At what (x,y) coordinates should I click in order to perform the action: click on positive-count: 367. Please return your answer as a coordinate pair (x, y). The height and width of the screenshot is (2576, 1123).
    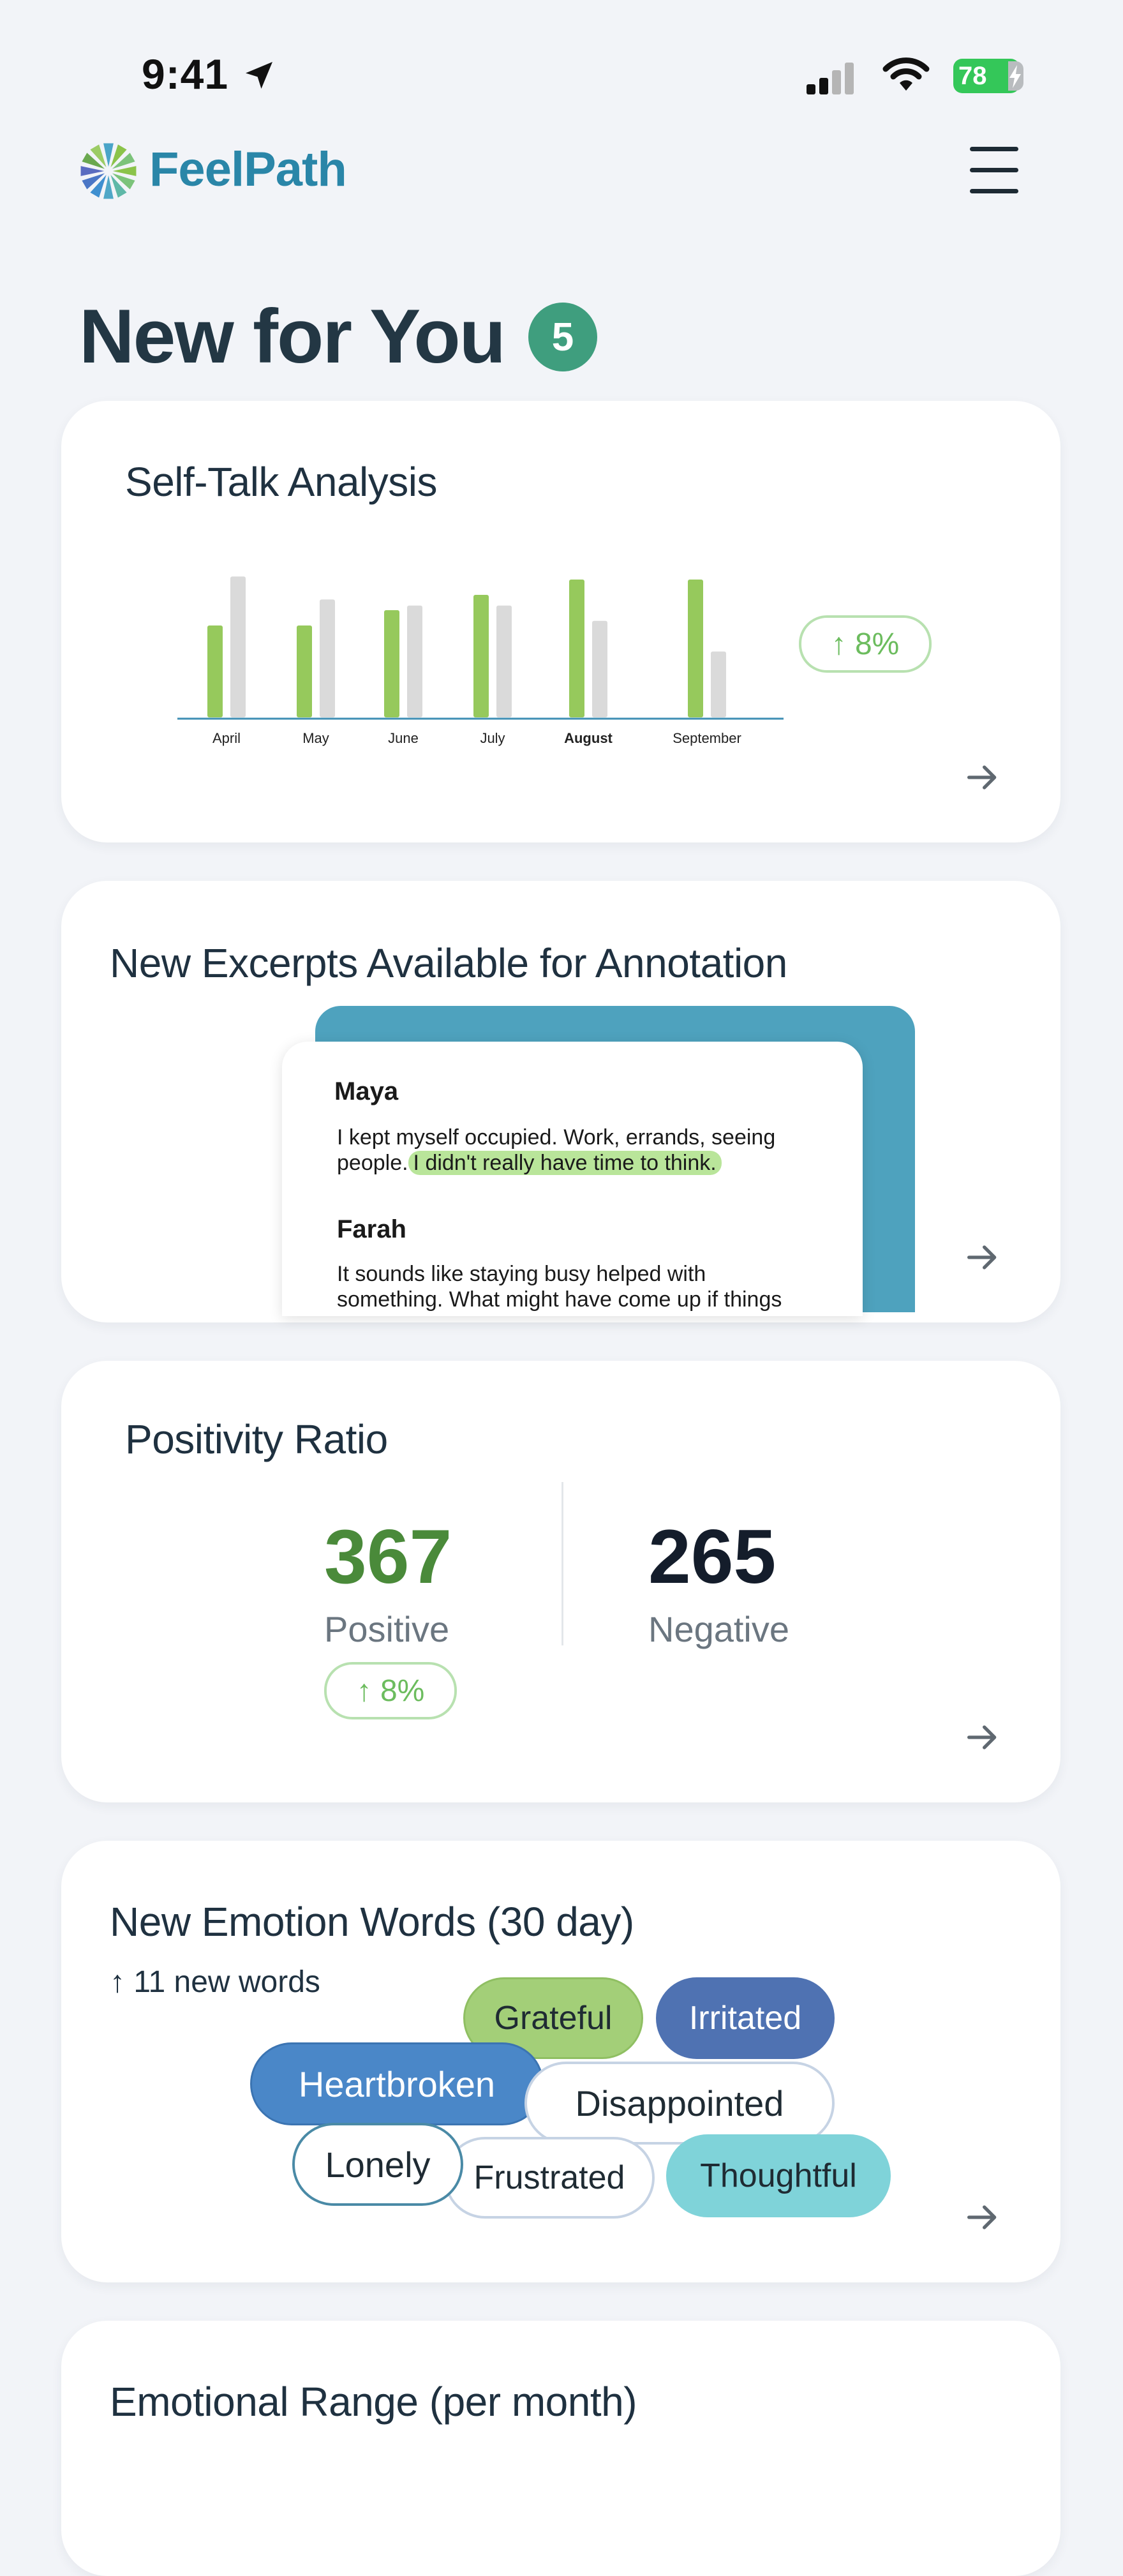
    Looking at the image, I should click on (388, 1556).